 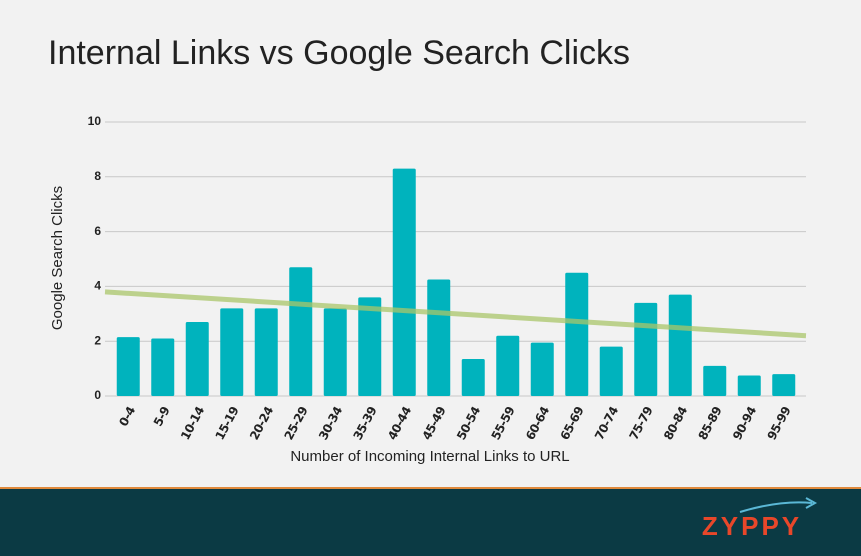 I want to click on y-tick-label: 8, so click(x=97, y=176).